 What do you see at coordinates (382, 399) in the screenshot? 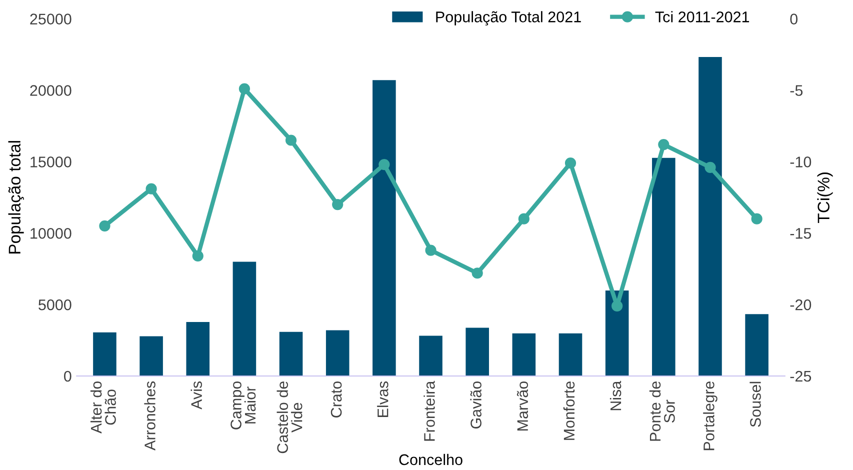
I see `x-tick-label: Elvas` at bounding box center [382, 399].